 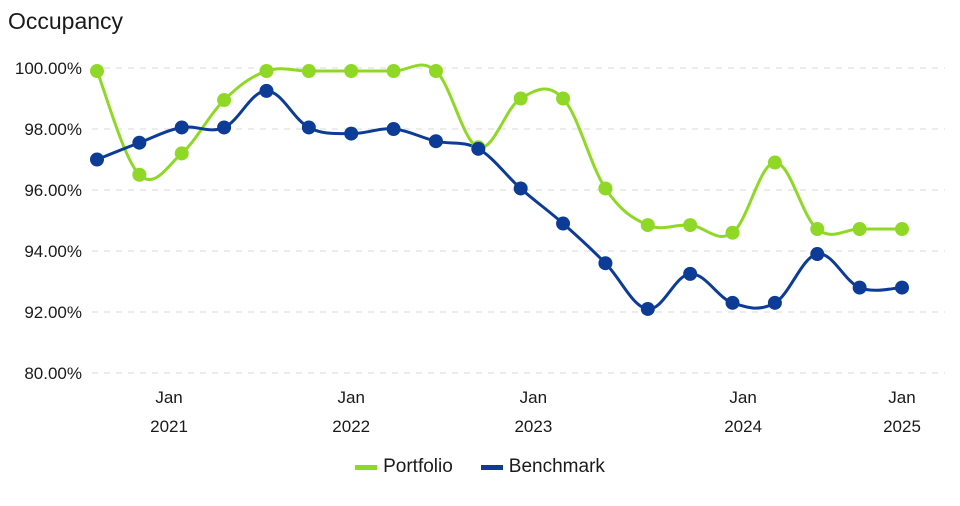 What do you see at coordinates (351, 426) in the screenshot?
I see `x-tick-year: 2022` at bounding box center [351, 426].